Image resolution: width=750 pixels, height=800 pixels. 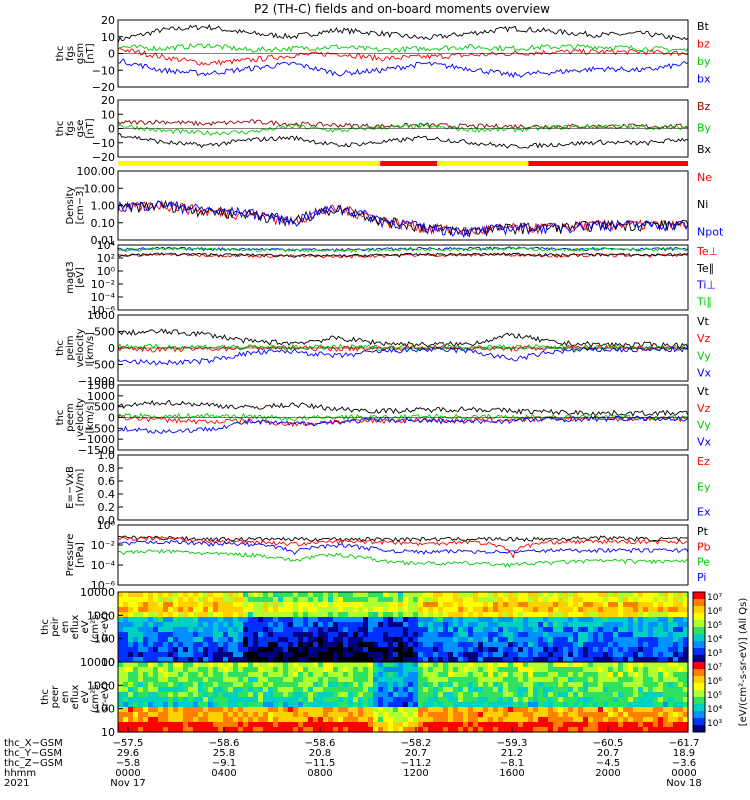 What do you see at coordinates (107, 481) in the screenshot?
I see `y-tick-label: 0.6` at bounding box center [107, 481].